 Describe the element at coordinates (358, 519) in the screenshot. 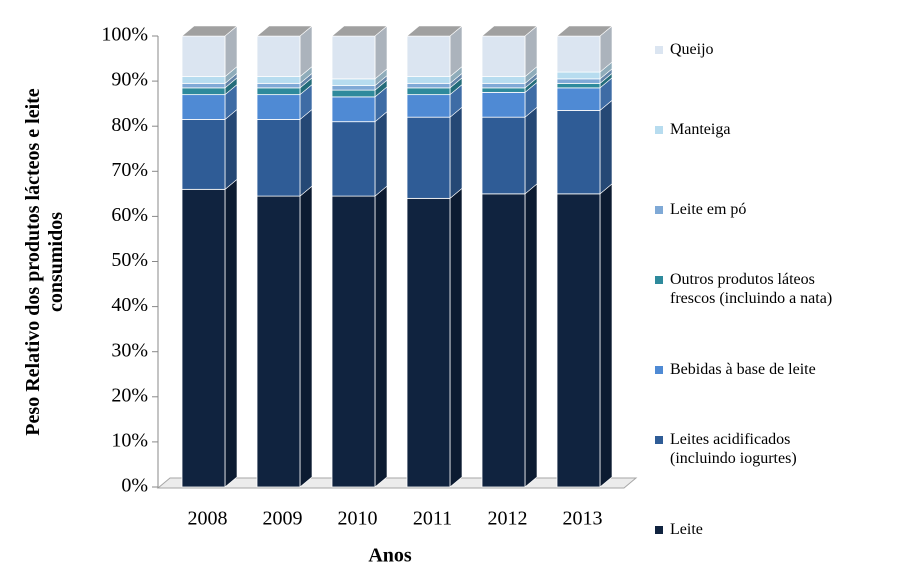

I see `x-tick-label: 2010` at that location.